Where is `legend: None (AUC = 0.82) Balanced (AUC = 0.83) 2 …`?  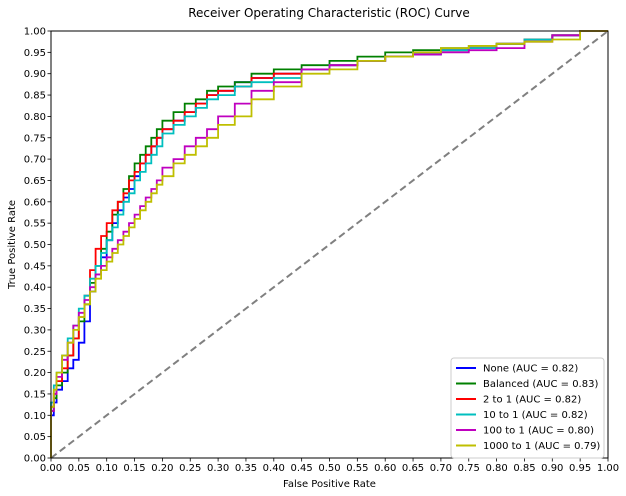
legend: None (AUC = 0.82) Balanced (AUC = 0.83) 2 … is located at coordinates (527, 408).